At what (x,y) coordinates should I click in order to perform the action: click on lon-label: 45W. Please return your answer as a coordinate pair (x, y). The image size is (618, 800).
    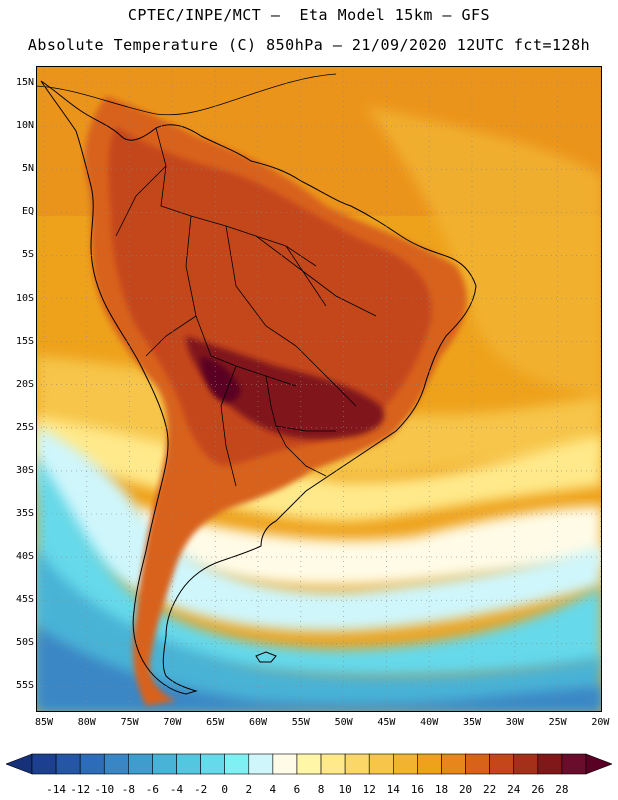
    Looking at the image, I should click on (386, 722).